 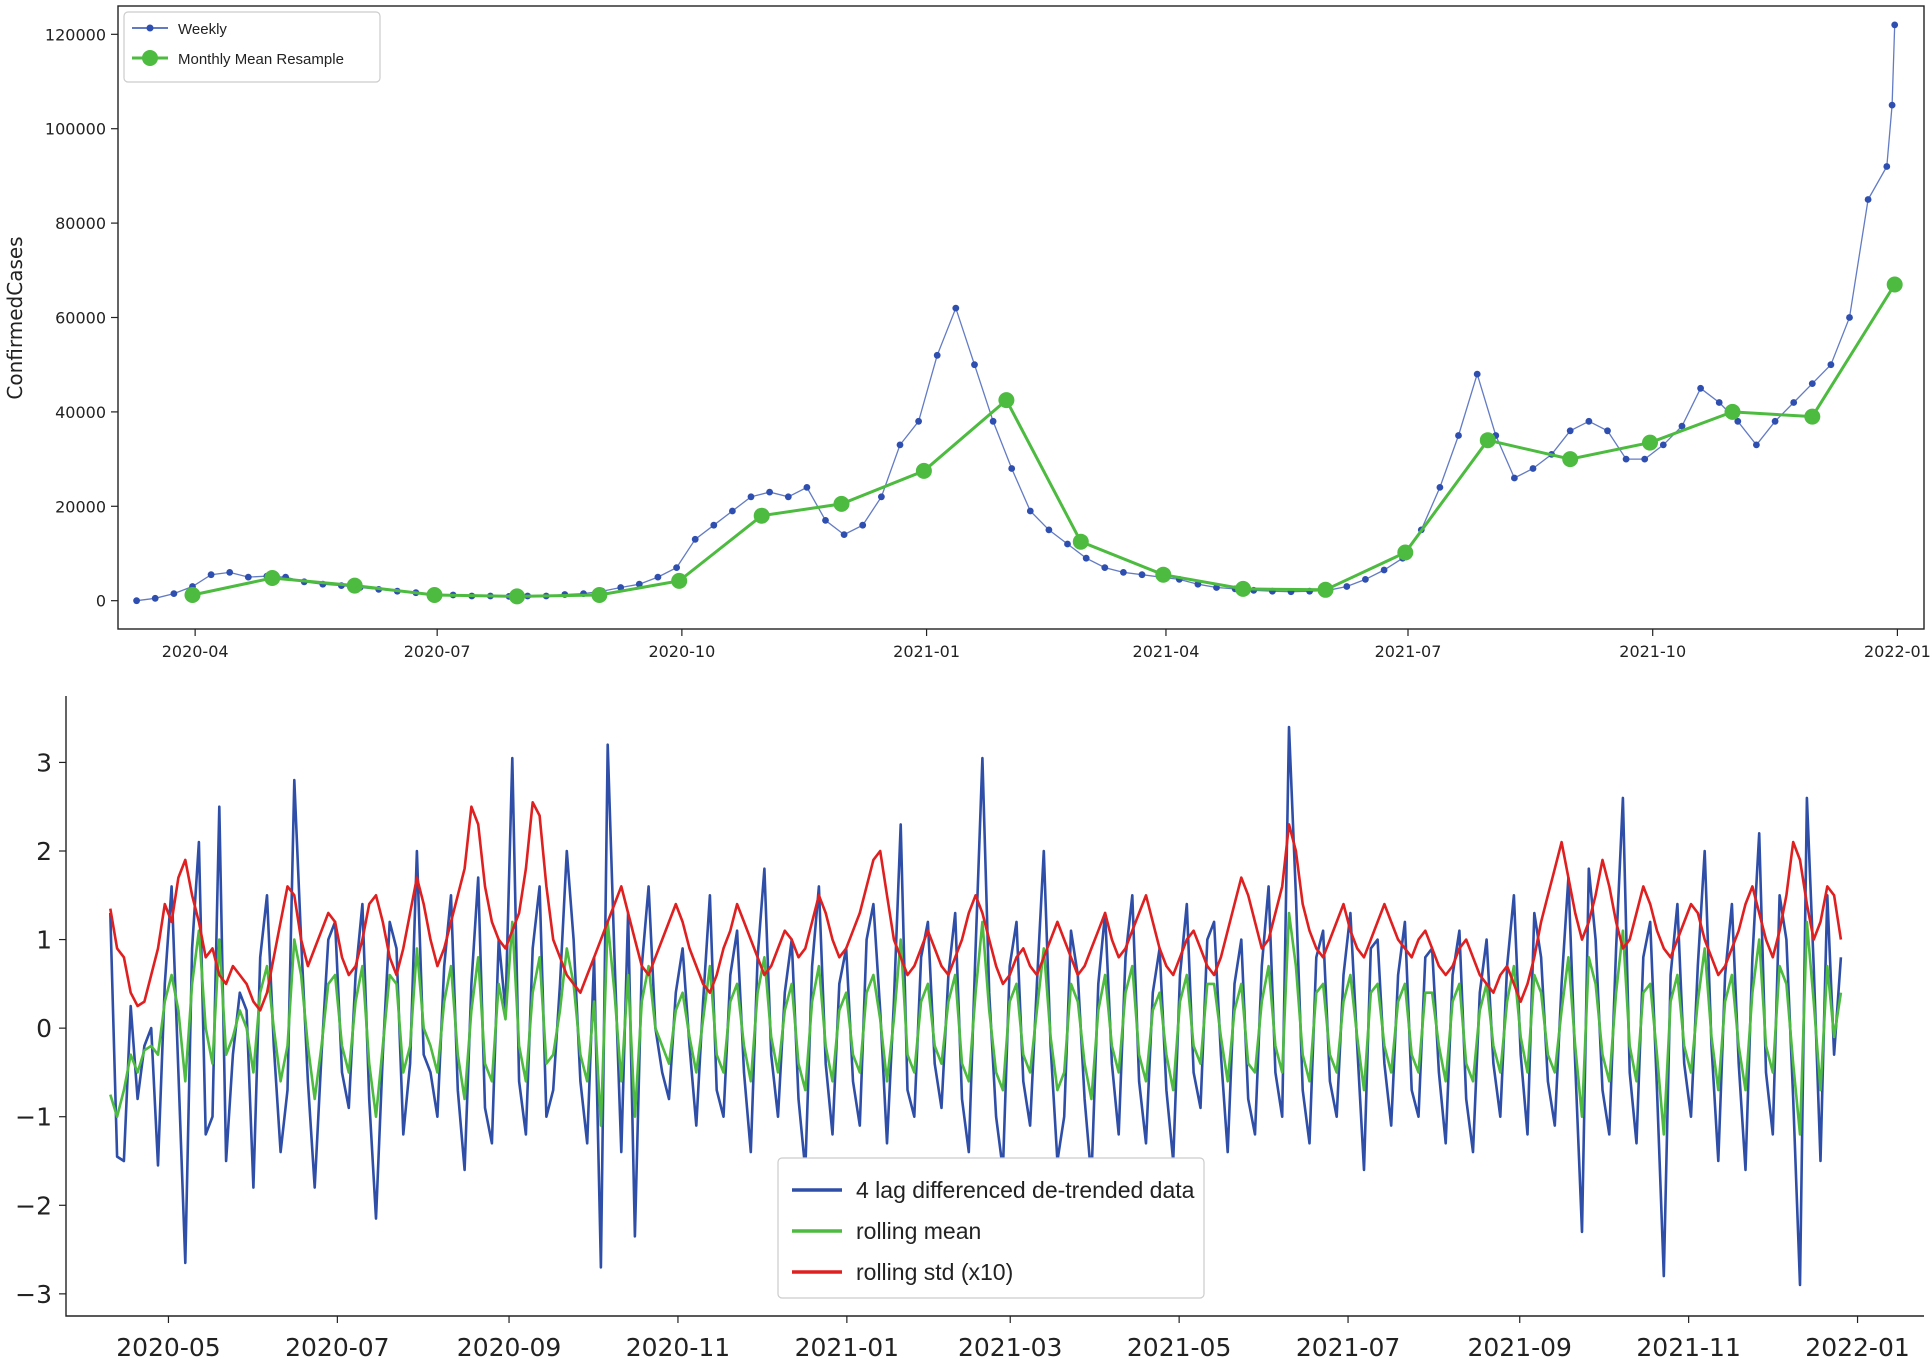 I want to click on top-y-tick-label: 0, so click(x=101, y=601).